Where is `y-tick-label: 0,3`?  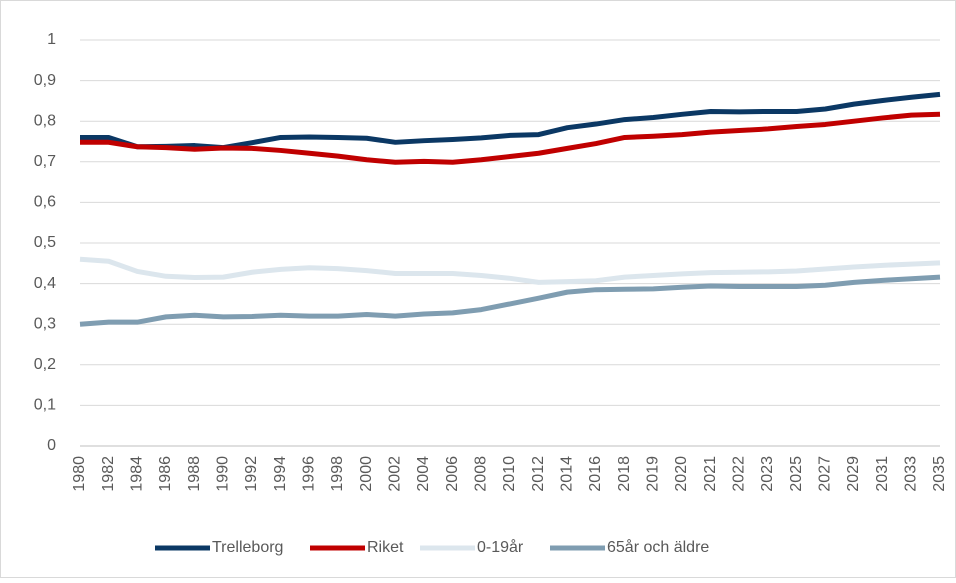 y-tick-label: 0,3 is located at coordinates (45, 323).